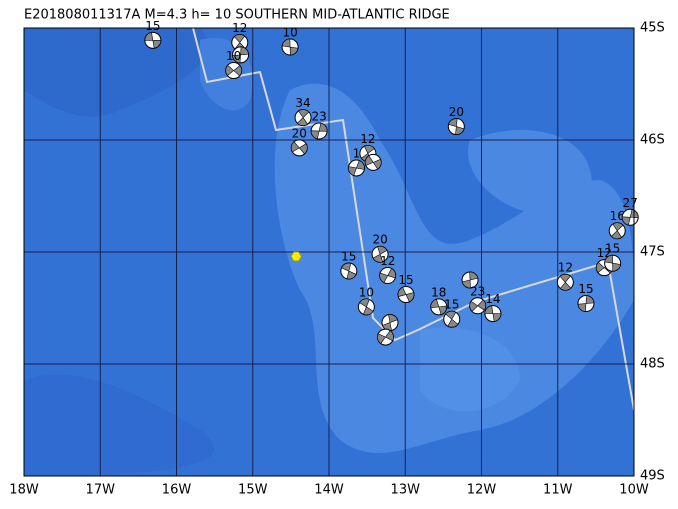 This screenshot has width=678, height=509. I want to click on y-tick-label: 48S, so click(652, 364).